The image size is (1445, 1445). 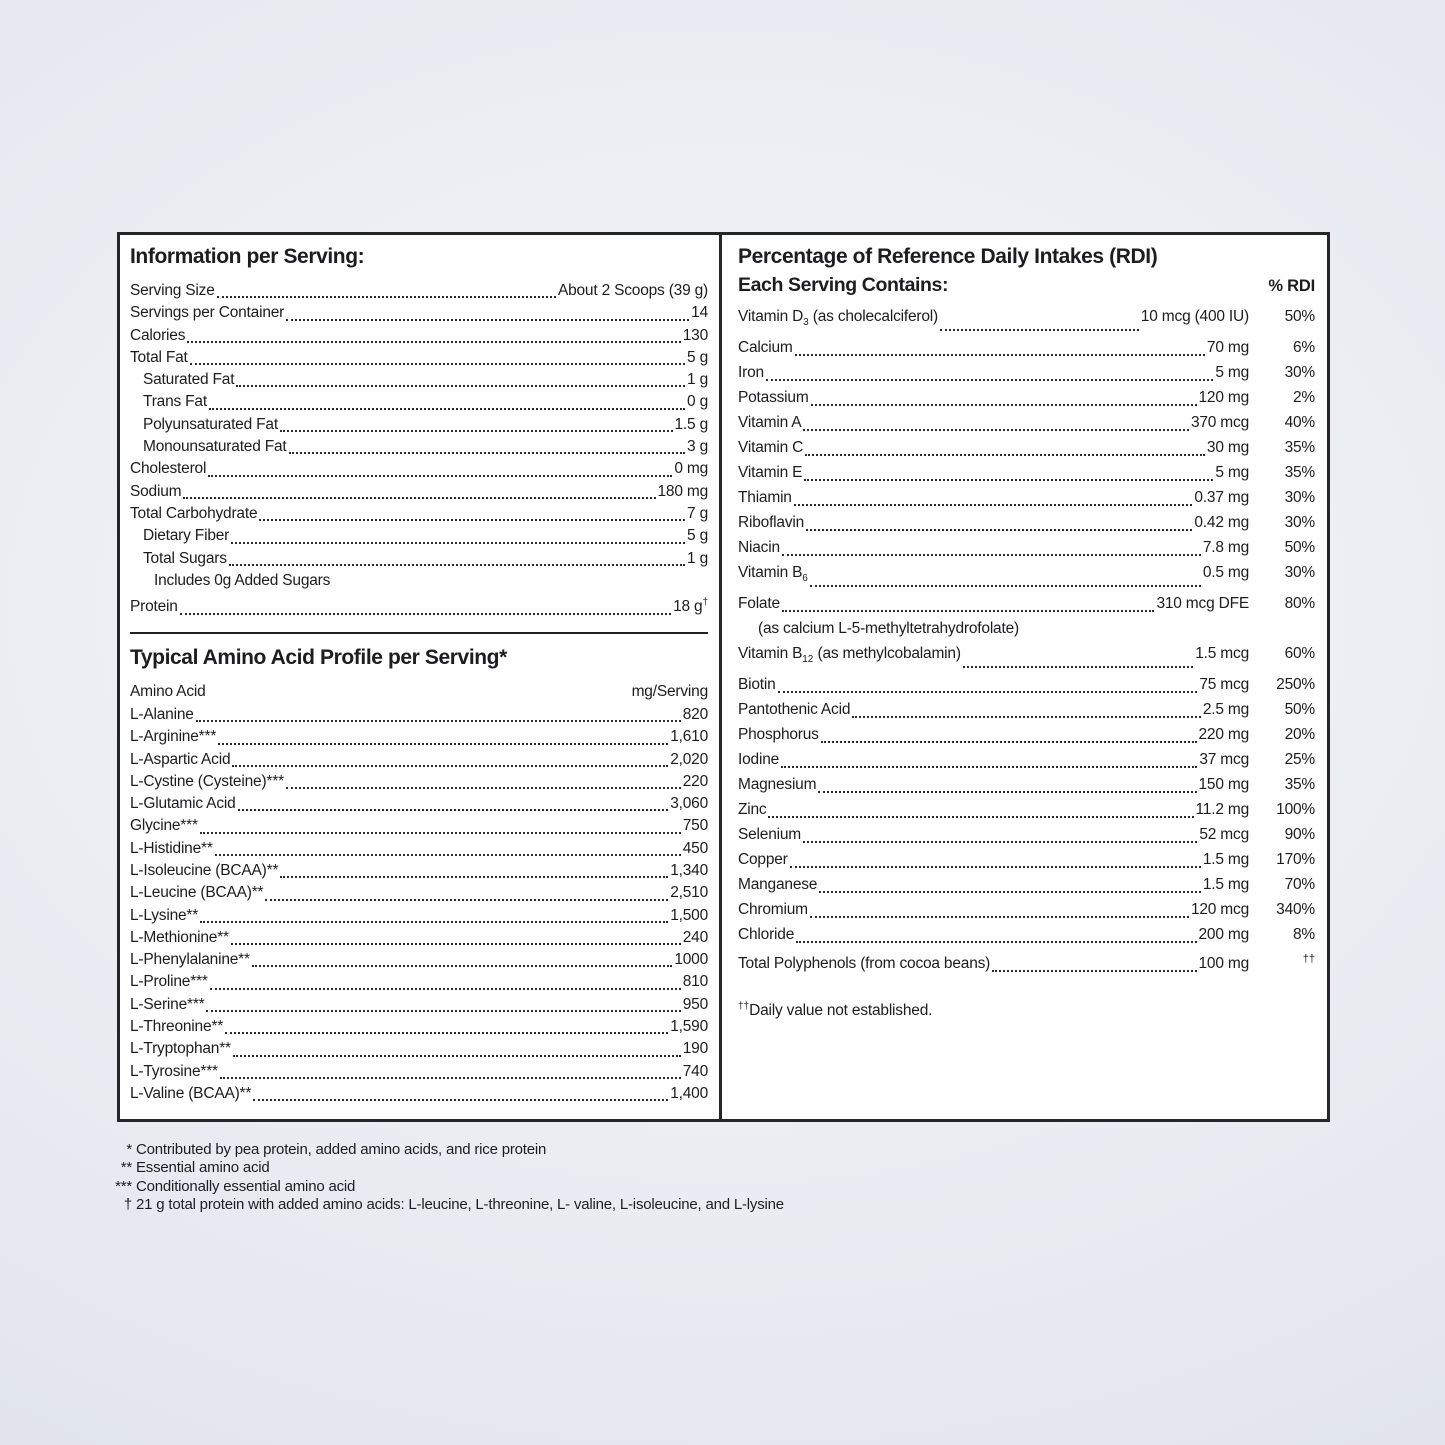 I want to click on footnote-text: Essential amino acid, so click(x=203, y=1168).